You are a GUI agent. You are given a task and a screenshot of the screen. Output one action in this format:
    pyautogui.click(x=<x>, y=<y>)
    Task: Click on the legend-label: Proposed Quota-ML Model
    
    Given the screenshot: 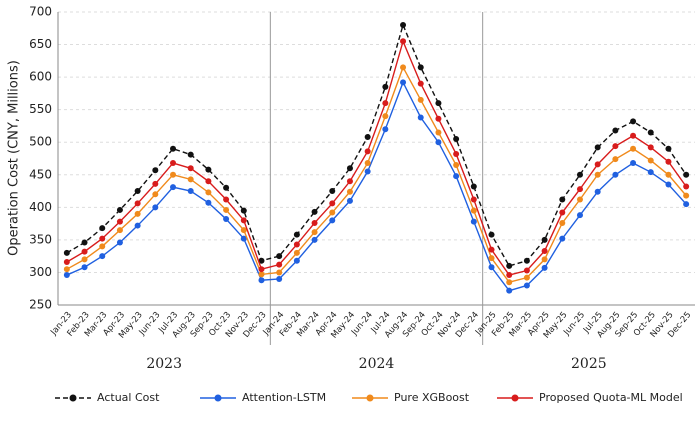 What is the action you would take?
    pyautogui.click(x=611, y=397)
    